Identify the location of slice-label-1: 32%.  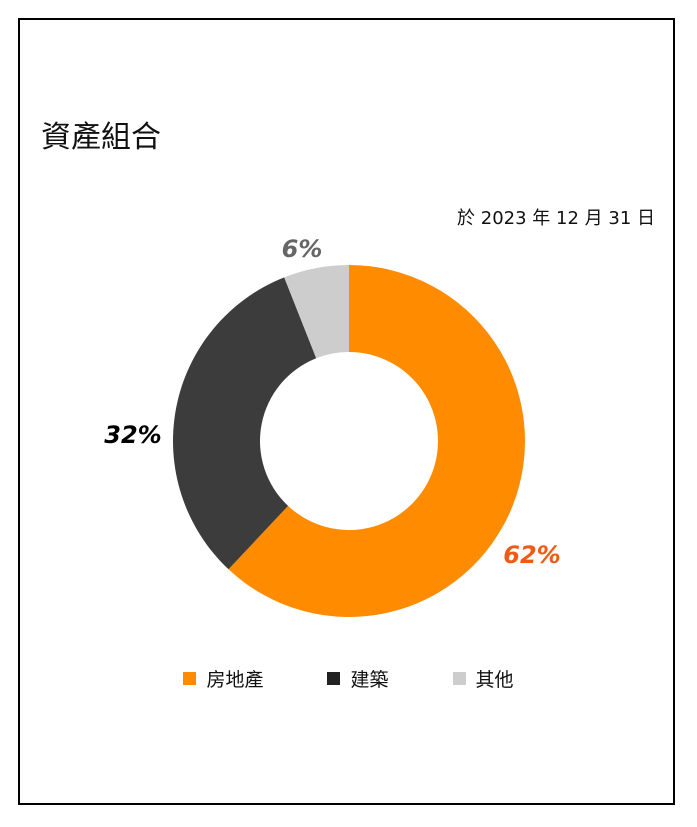
(132, 435).